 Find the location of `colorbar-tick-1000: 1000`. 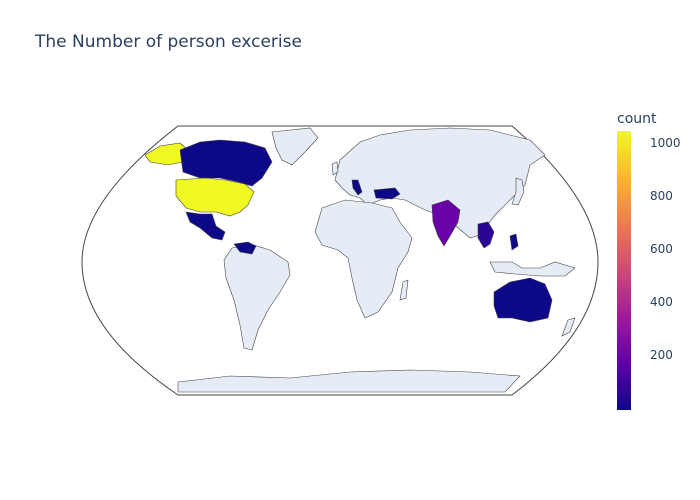

colorbar-tick-1000: 1000 is located at coordinates (665, 143).